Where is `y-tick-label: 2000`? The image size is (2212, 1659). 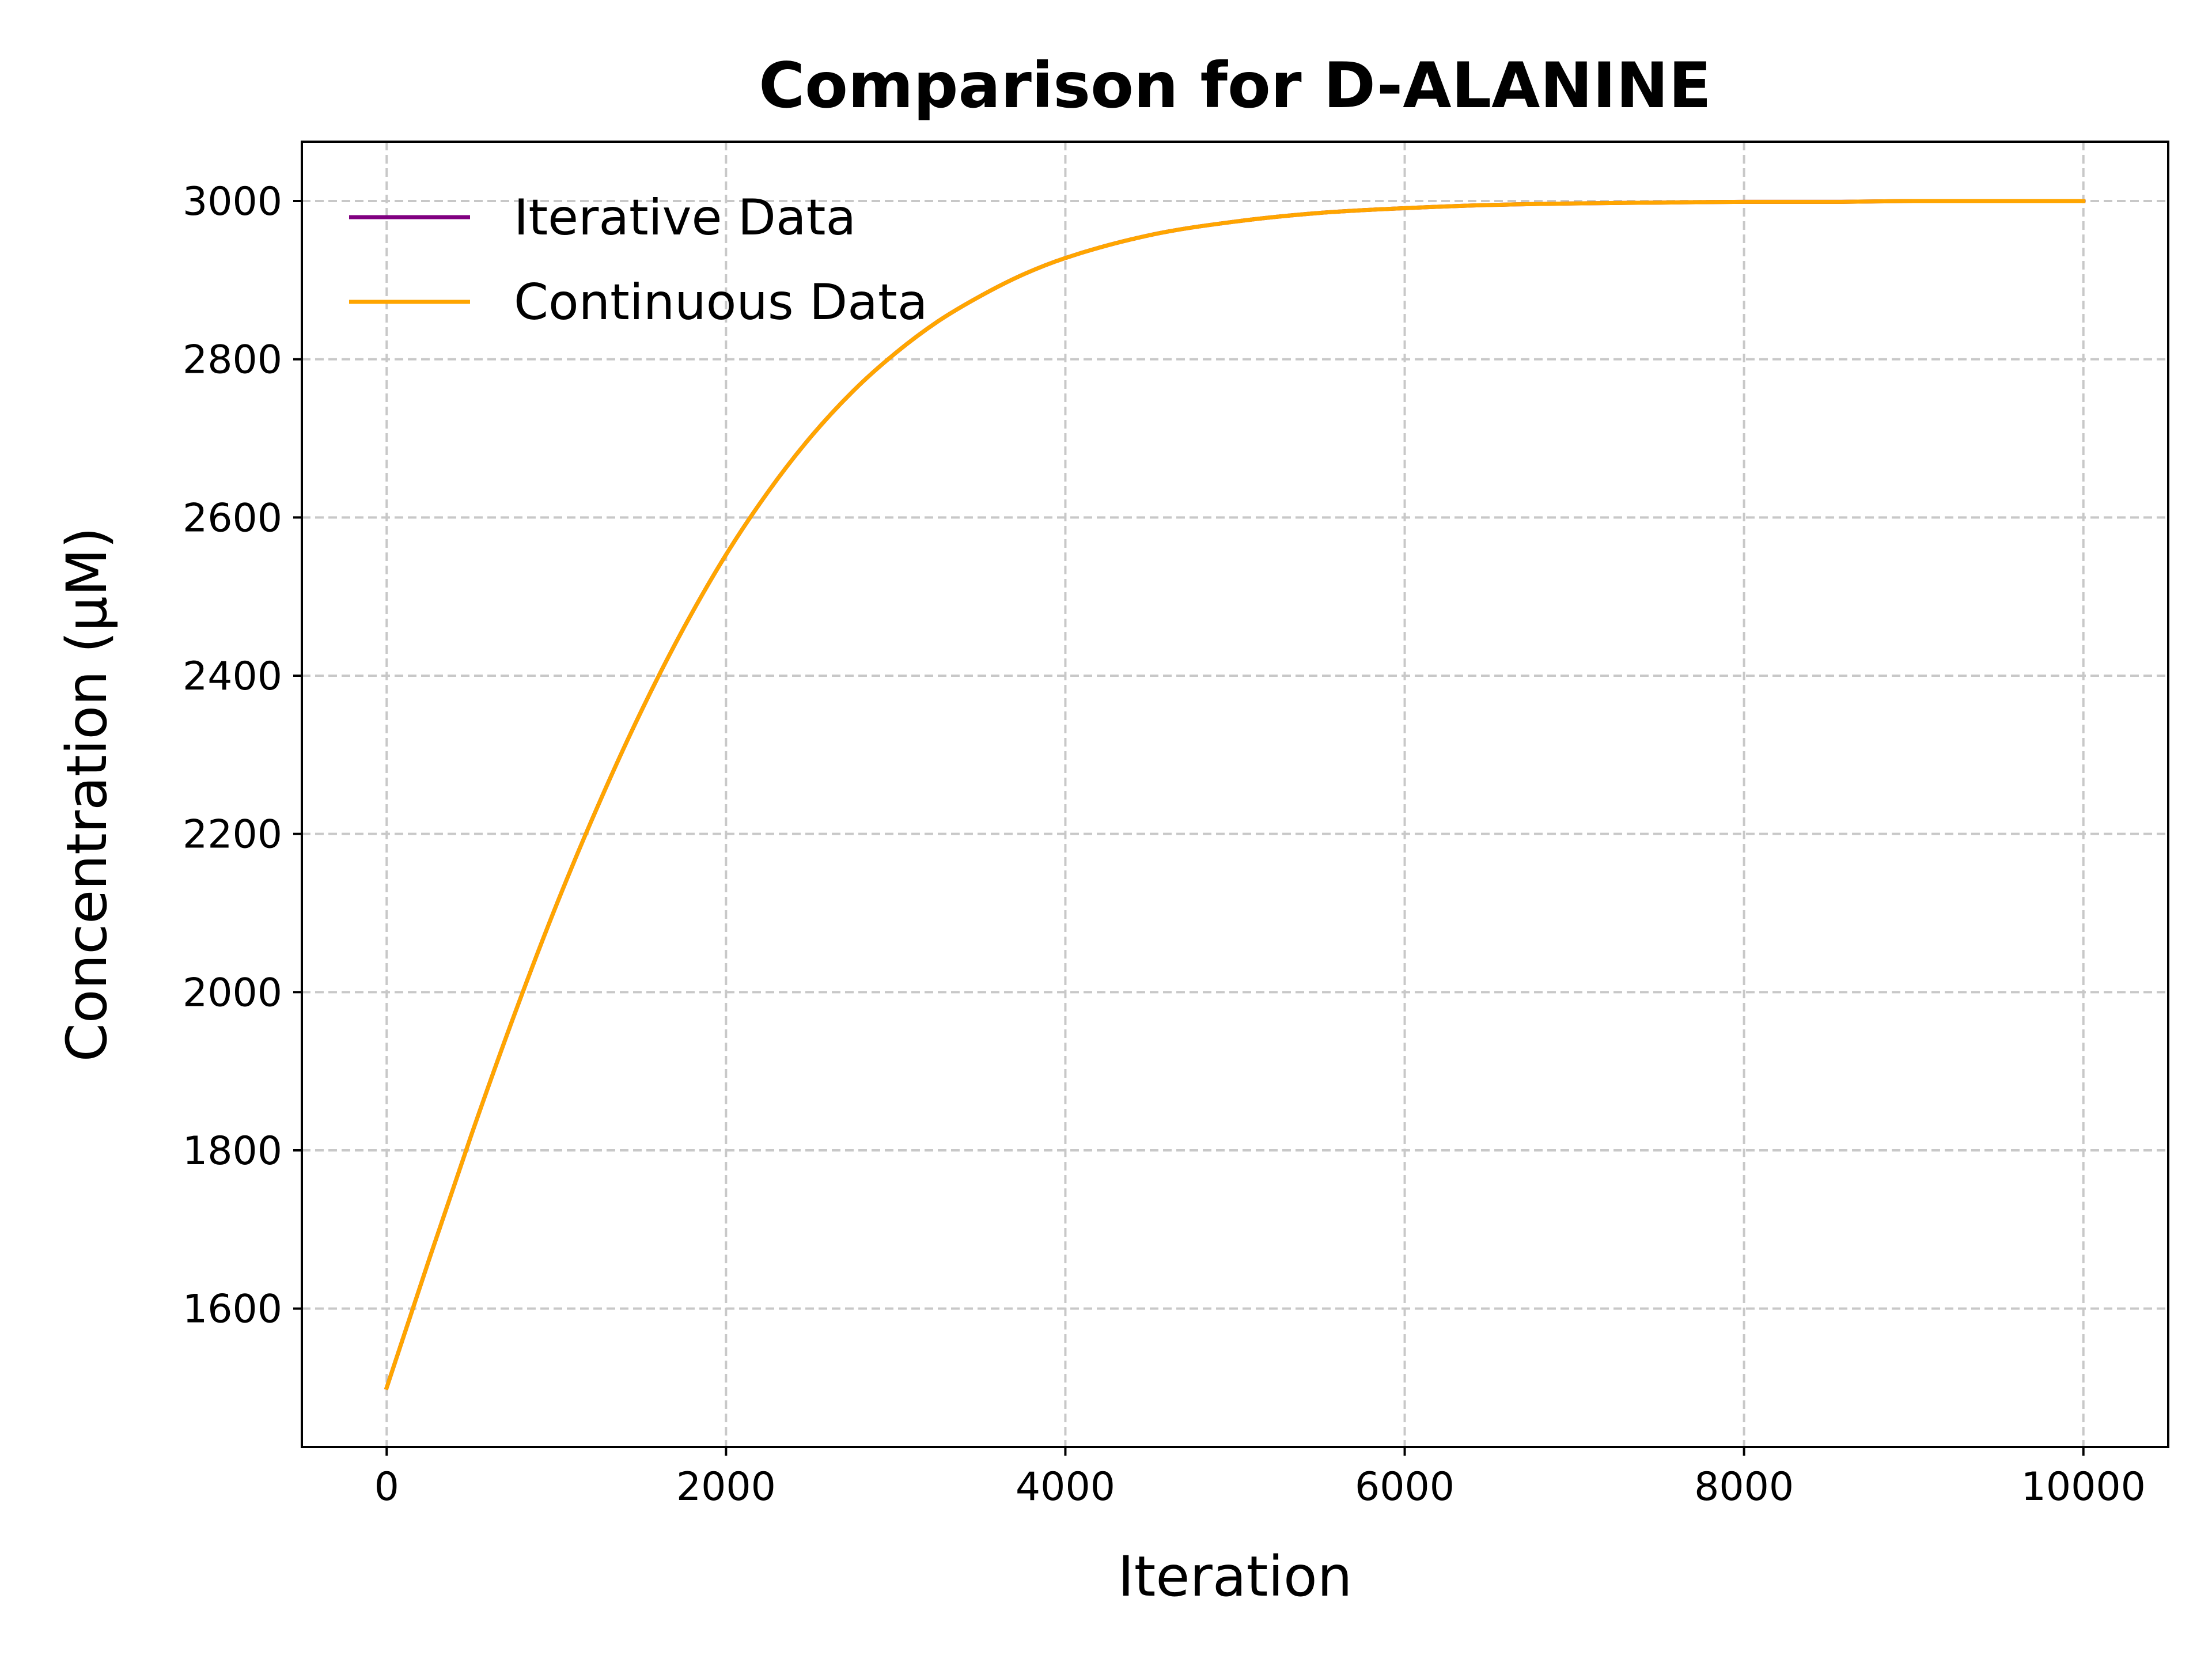 y-tick-label: 2000 is located at coordinates (232, 993).